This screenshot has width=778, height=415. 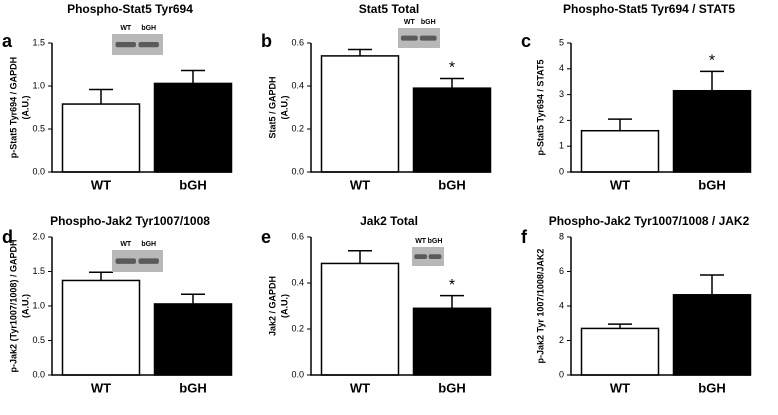 What do you see at coordinates (266, 41) in the screenshot?
I see `panel-letter: b` at bounding box center [266, 41].